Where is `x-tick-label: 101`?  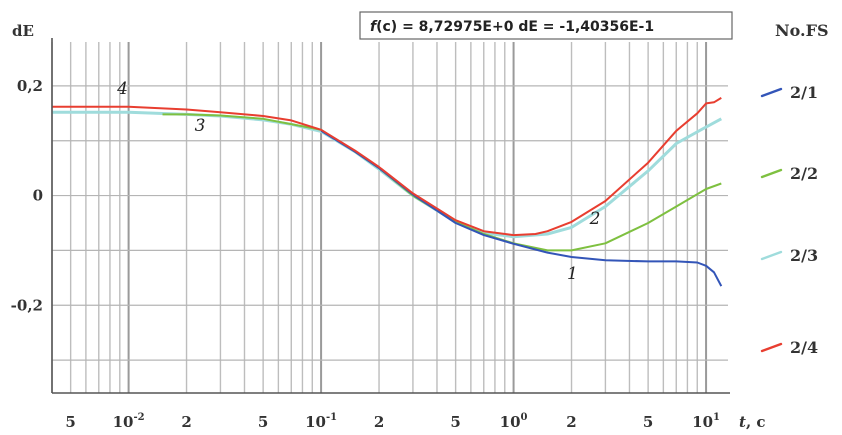 x-tick-label: 101 is located at coordinates (706, 421).